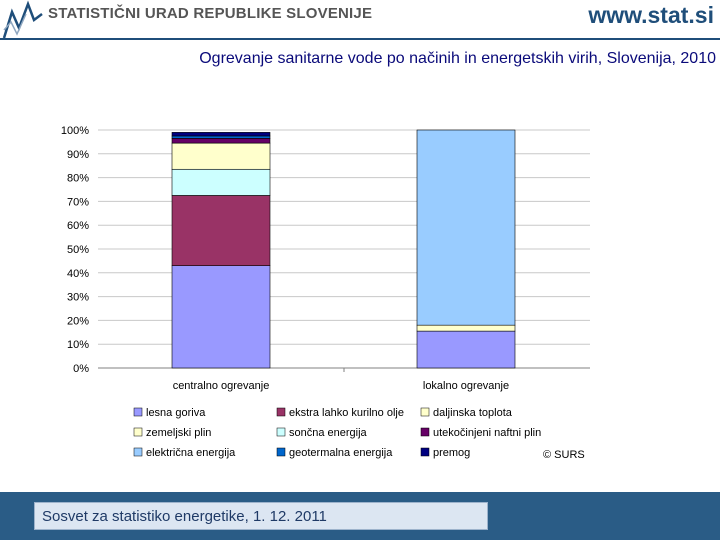 The image size is (720, 540). What do you see at coordinates (78, 179) in the screenshot?
I see `y-tick-label: 80%` at bounding box center [78, 179].